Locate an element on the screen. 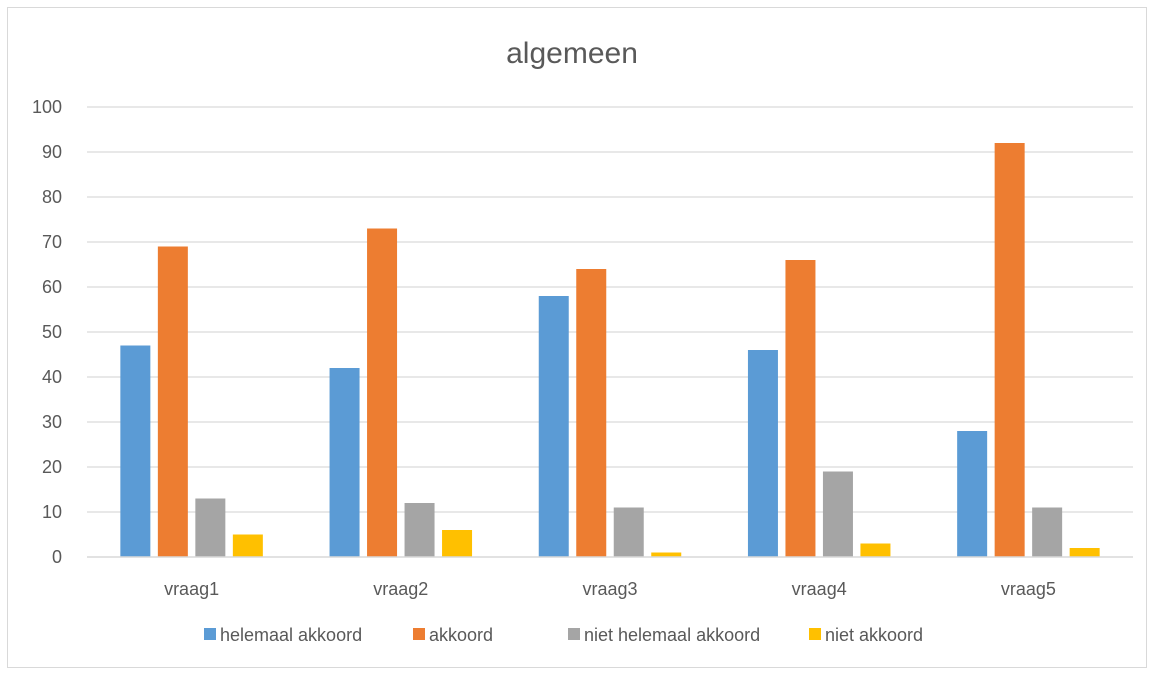 The height and width of the screenshot is (675, 1154). x-tick-label: vraag3 is located at coordinates (609, 589).